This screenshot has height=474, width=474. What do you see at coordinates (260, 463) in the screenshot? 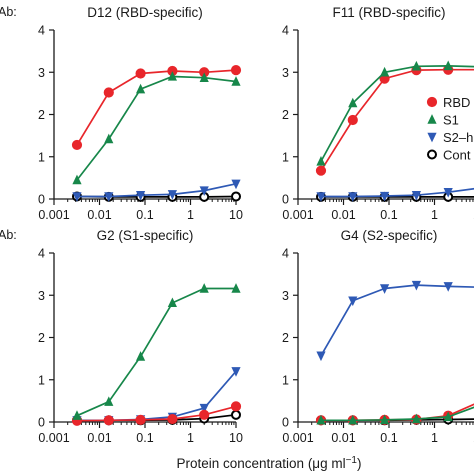
I see `x-axis-label-main: Protein concentration (μg ml` at bounding box center [260, 463].